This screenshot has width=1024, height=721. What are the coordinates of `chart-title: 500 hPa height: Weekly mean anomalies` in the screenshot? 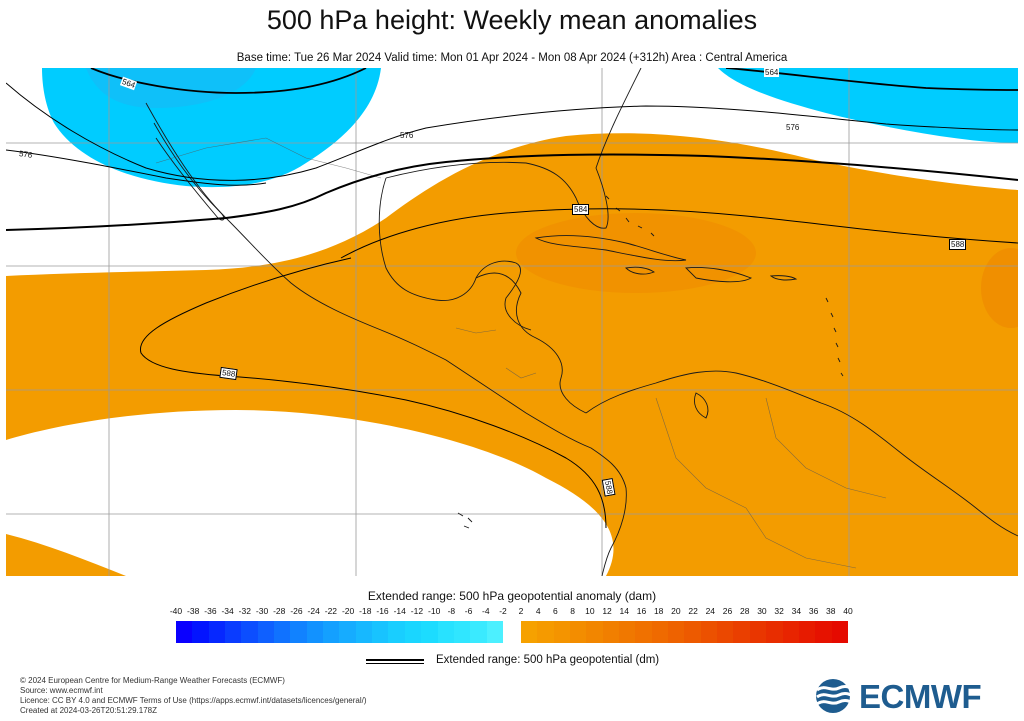 It's located at (512, 20).